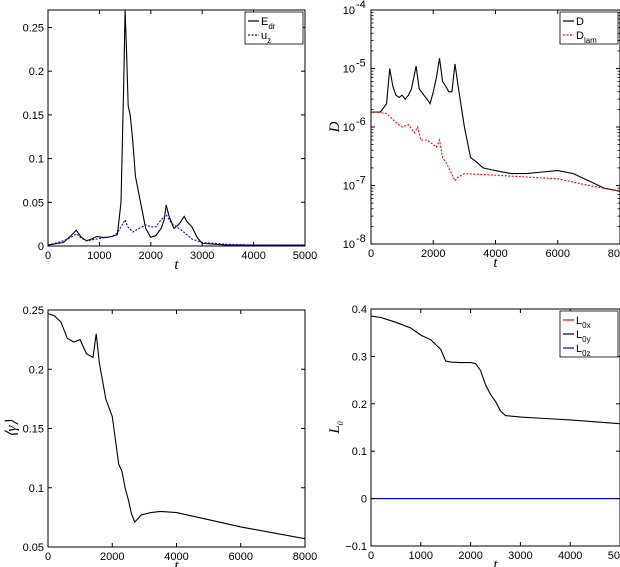  I want to click on legend-label: uz, so click(266, 37).